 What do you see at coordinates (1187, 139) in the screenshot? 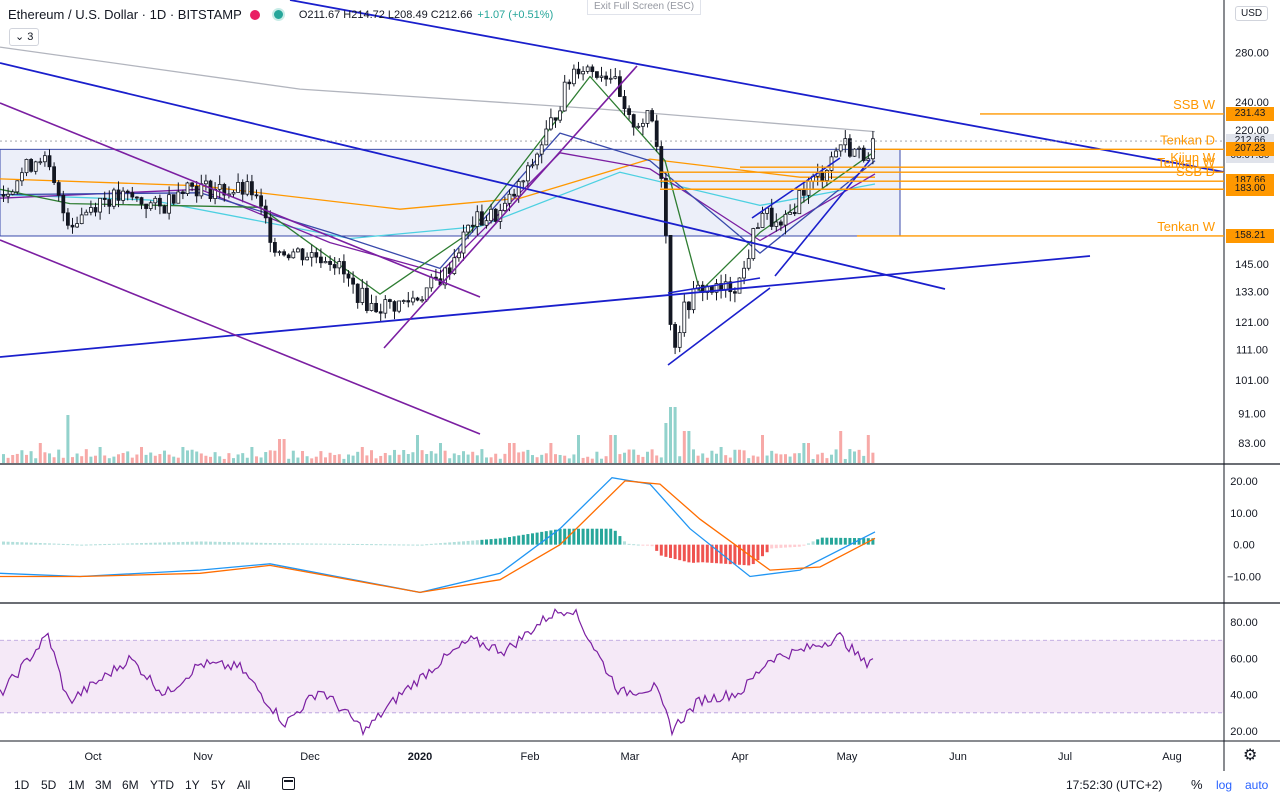
I see `level-label: Tenkan D` at bounding box center [1187, 139].